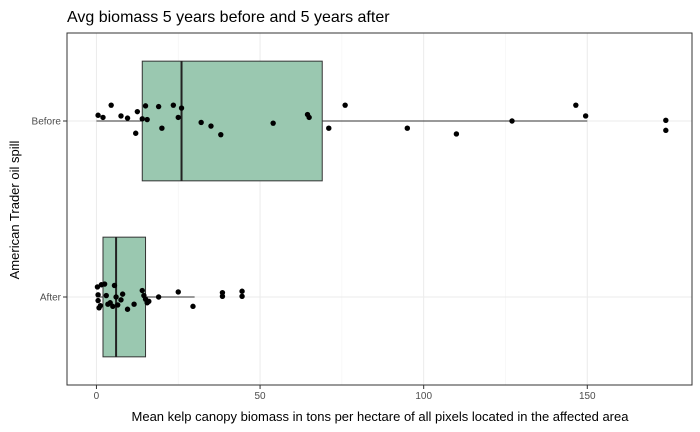  I want to click on x-tick-label: 100, so click(423, 396).